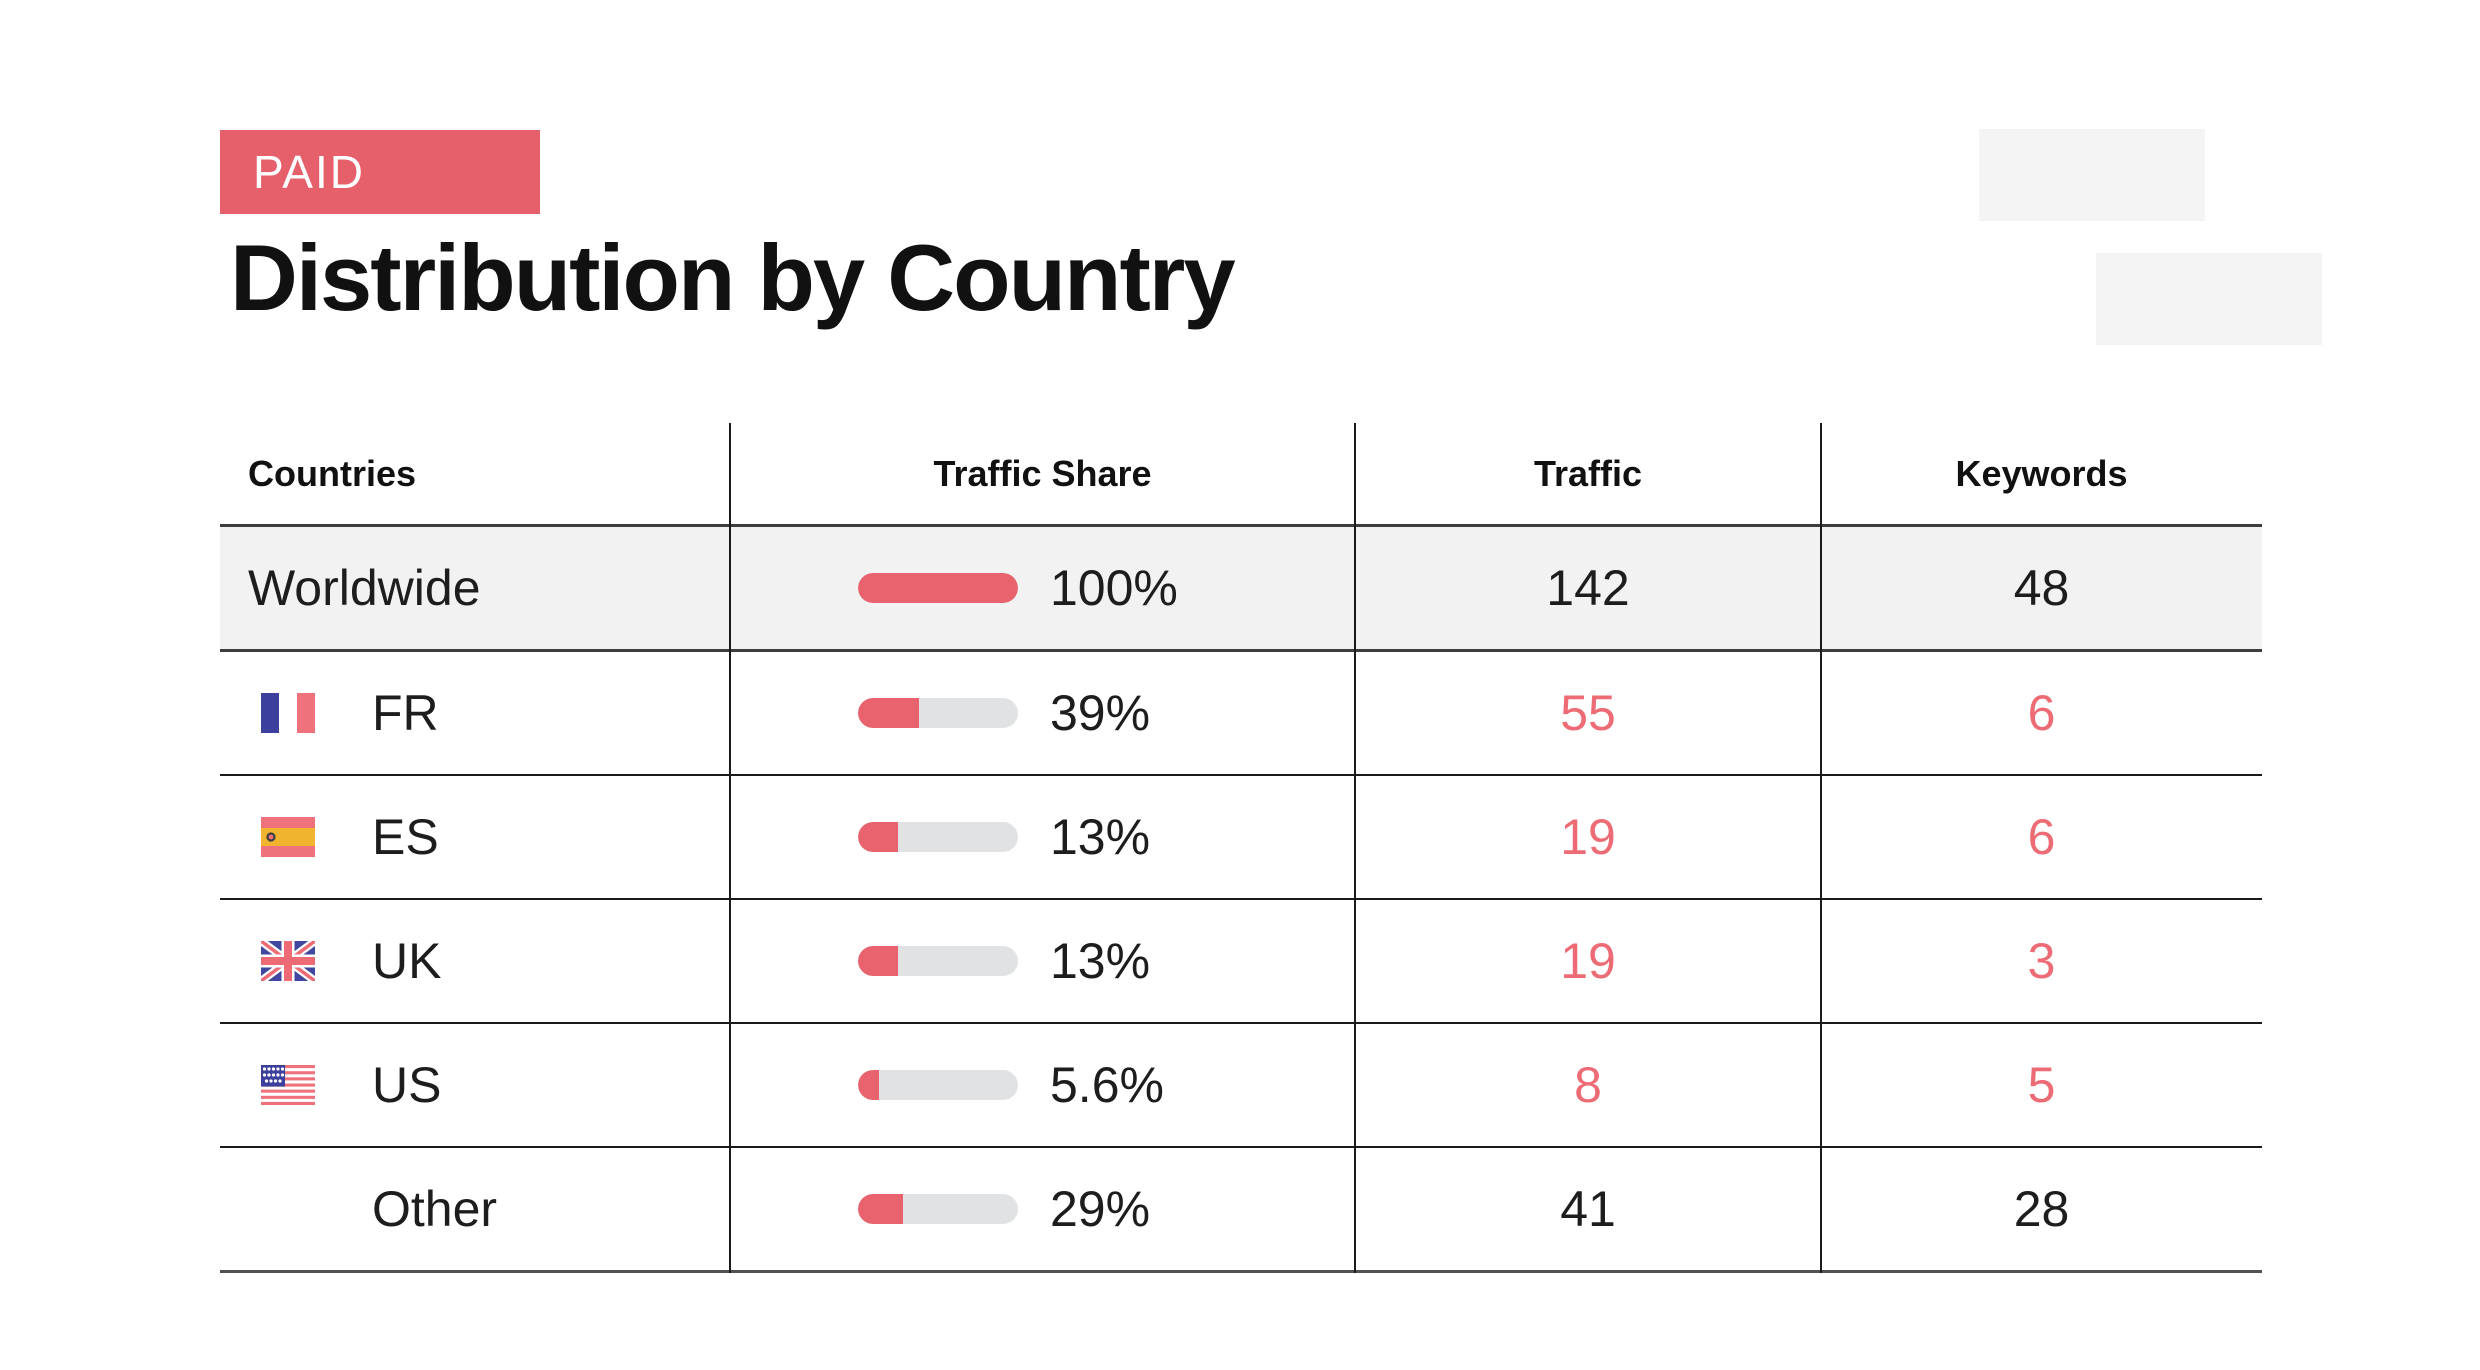 Image resolution: width=2480 pixels, height=1370 pixels. I want to click on country-cell: Worldwide, so click(475, 588).